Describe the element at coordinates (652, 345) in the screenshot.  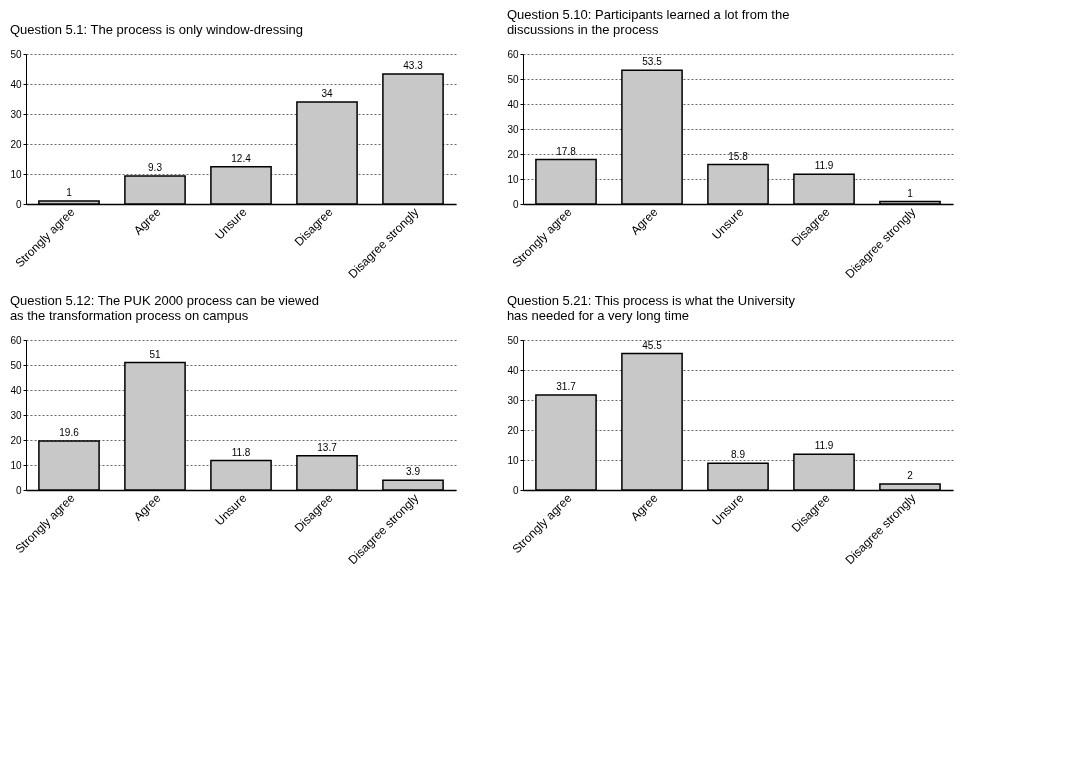
I see `data-label: 45.5` at that location.